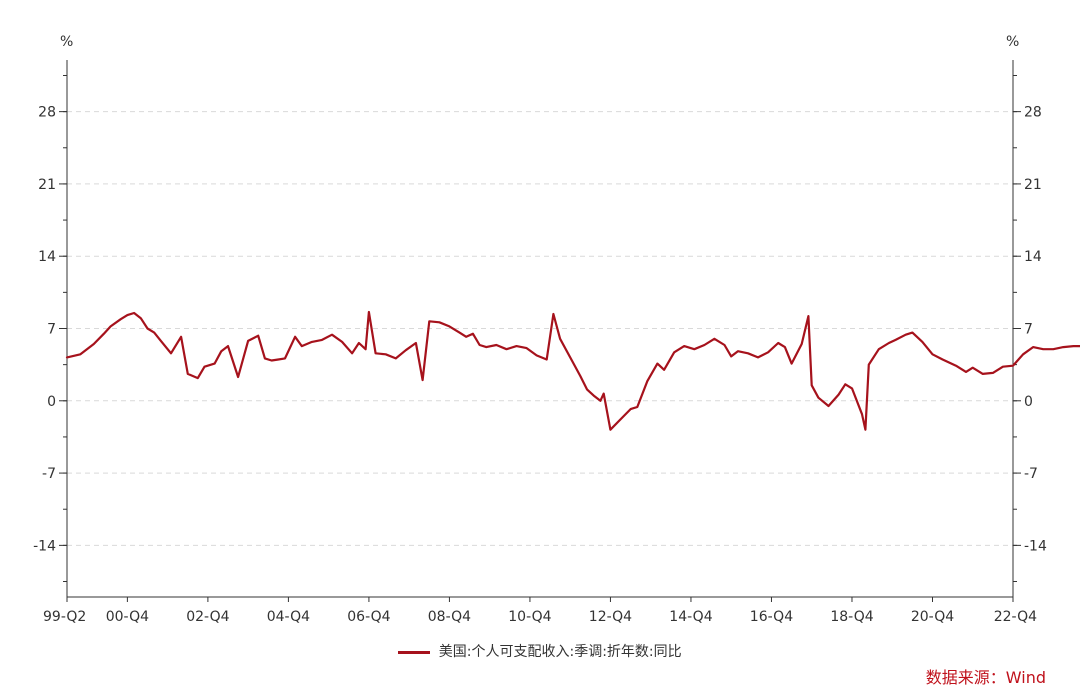  Describe the element at coordinates (47, 185) in the screenshot. I see `y-tick-label-left: 21` at that location.